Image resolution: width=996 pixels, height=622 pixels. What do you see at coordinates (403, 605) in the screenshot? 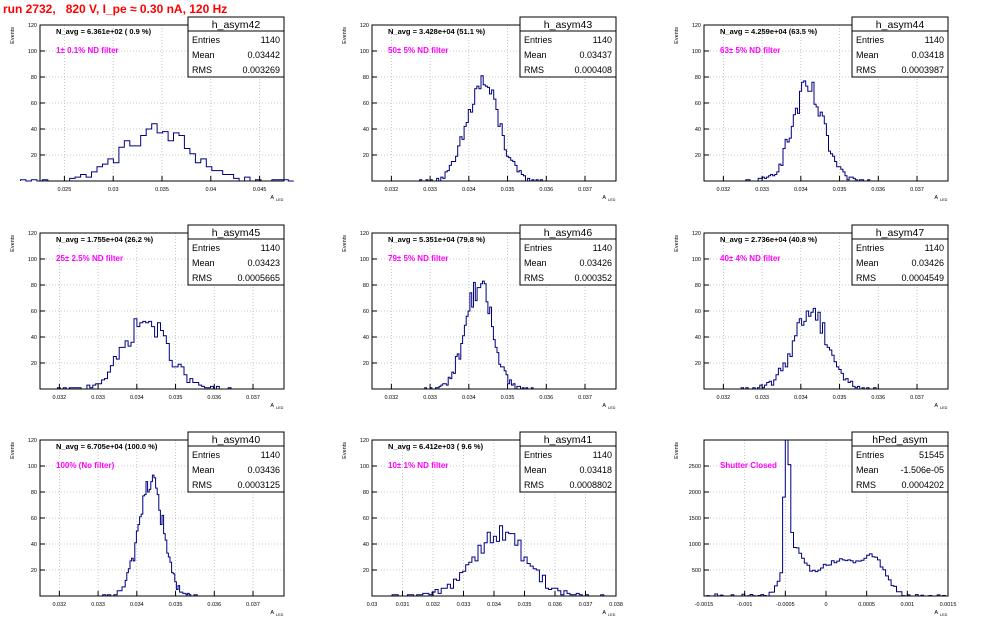
I see `x-tick-label: 0.031` at bounding box center [403, 605].